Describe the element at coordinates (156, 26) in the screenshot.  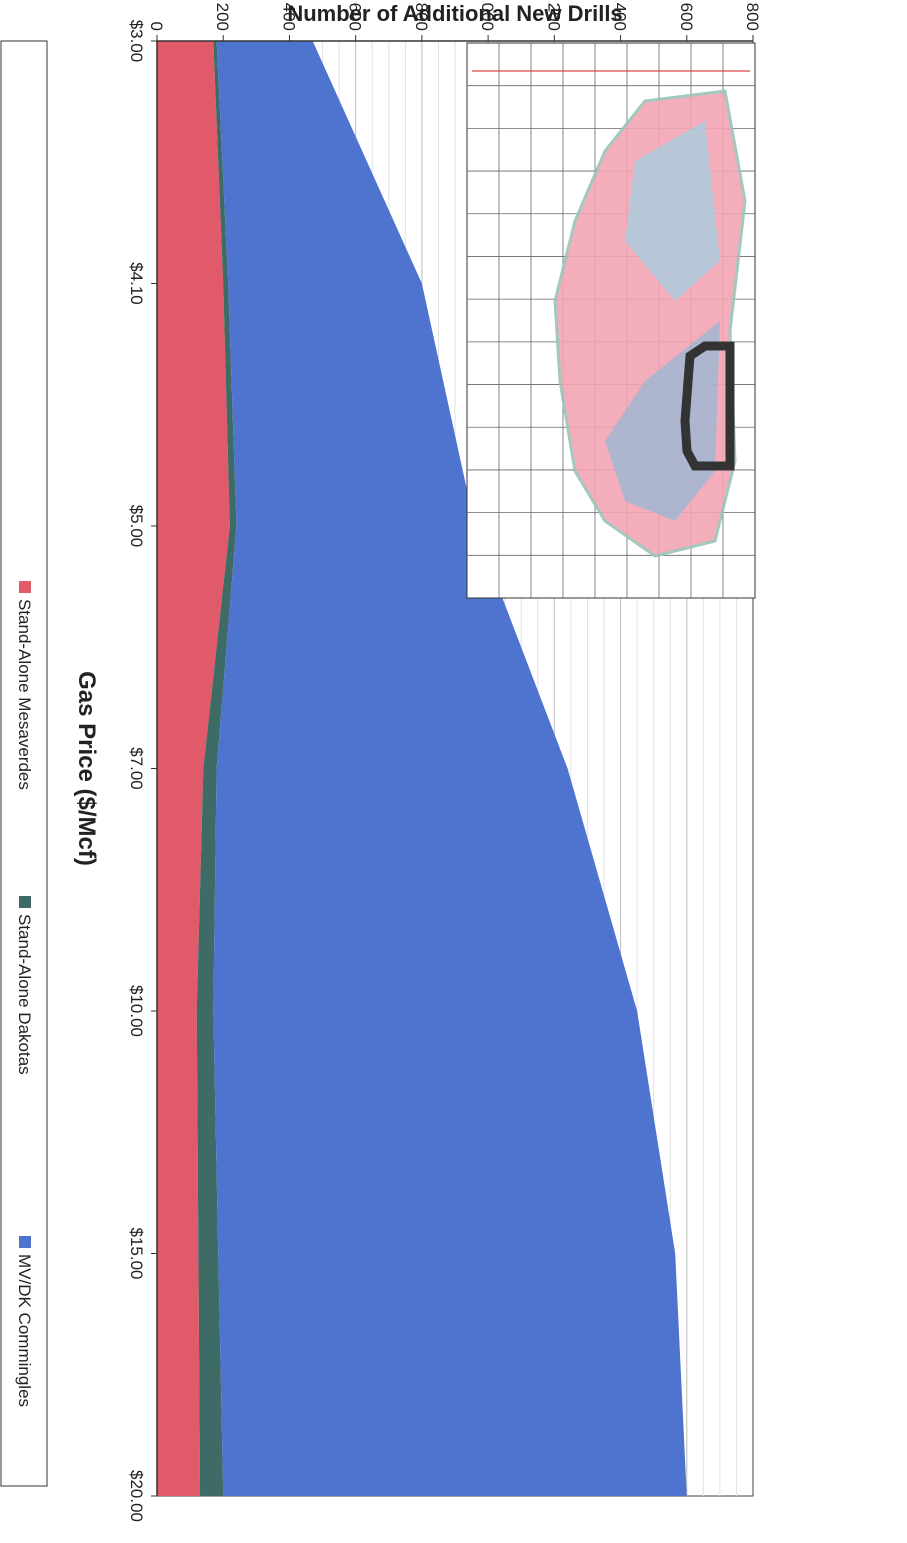
I see `y-tick-label: 0` at that location.